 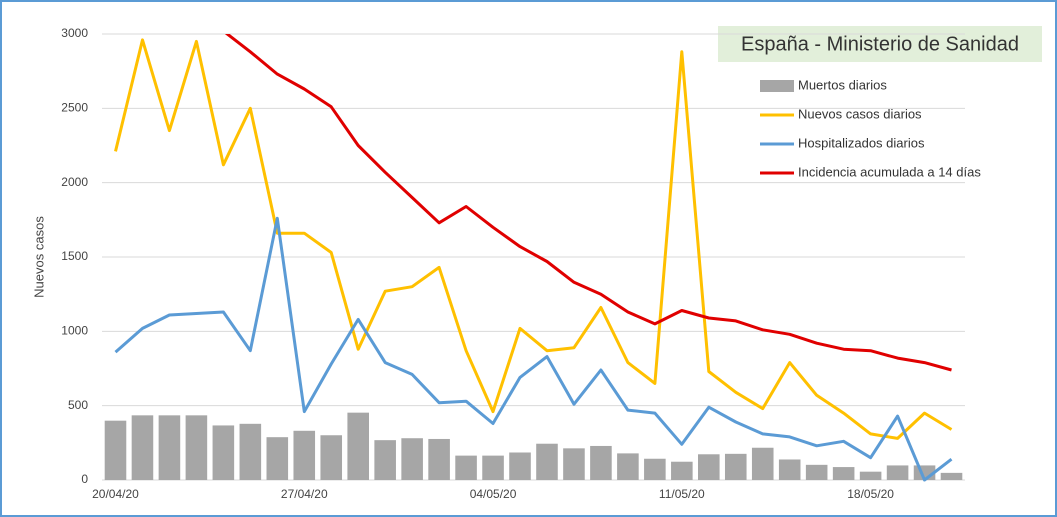 What do you see at coordinates (304, 494) in the screenshot?
I see `x-tick-label: 27/04/20` at bounding box center [304, 494].